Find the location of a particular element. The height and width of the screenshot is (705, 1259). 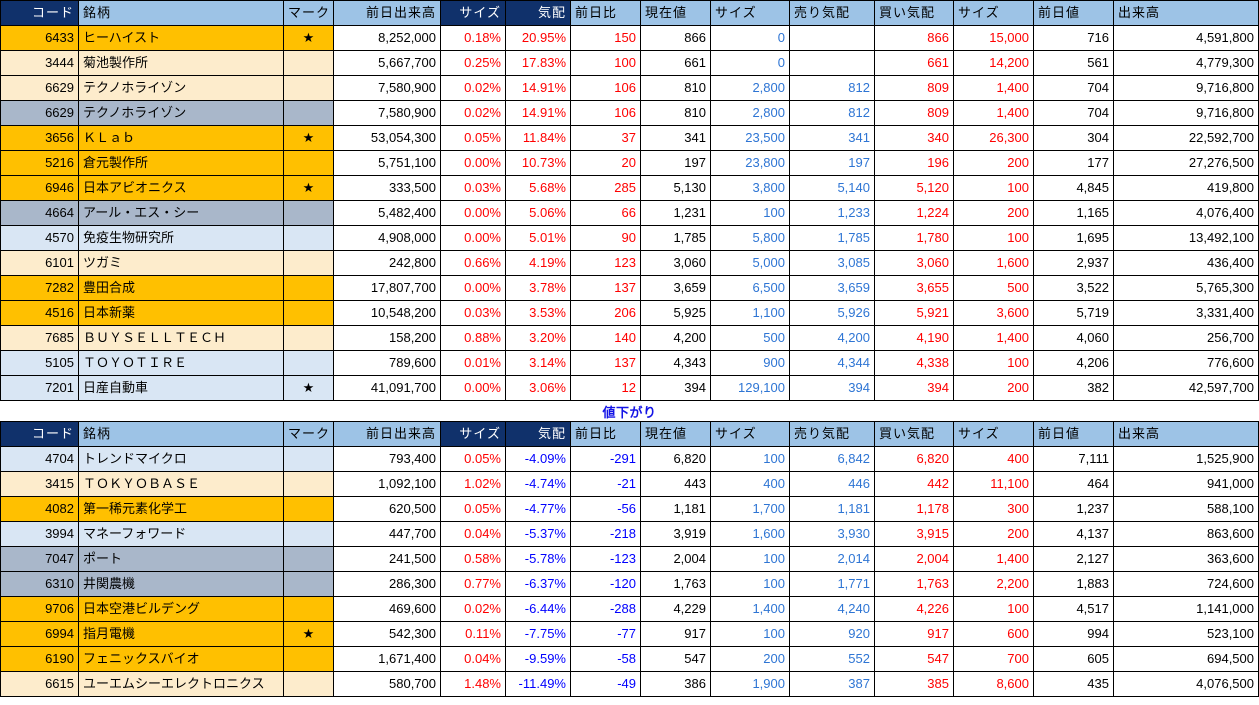

cell-prev-close: 4,206 is located at coordinates (1073, 363).